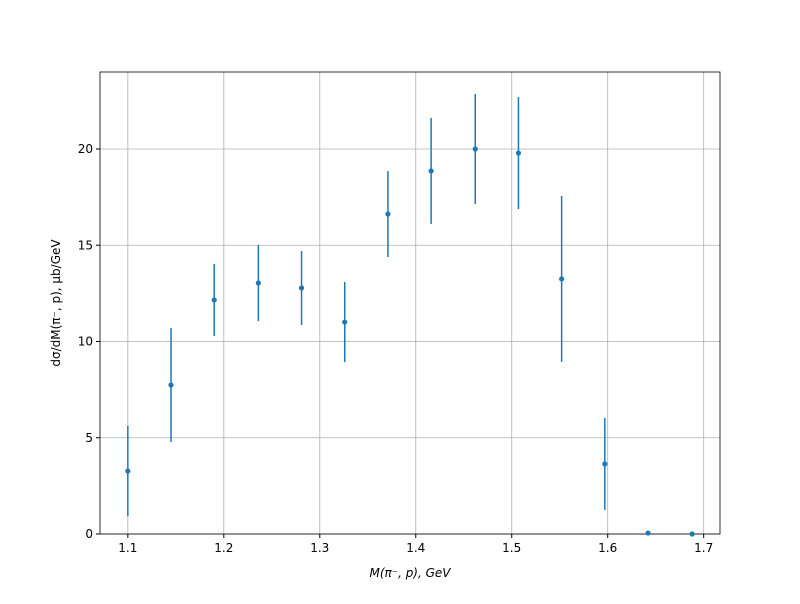 This screenshot has width=800, height=604. Describe the element at coordinates (607, 548) in the screenshot. I see `x-tick-label: 1.6` at that location.